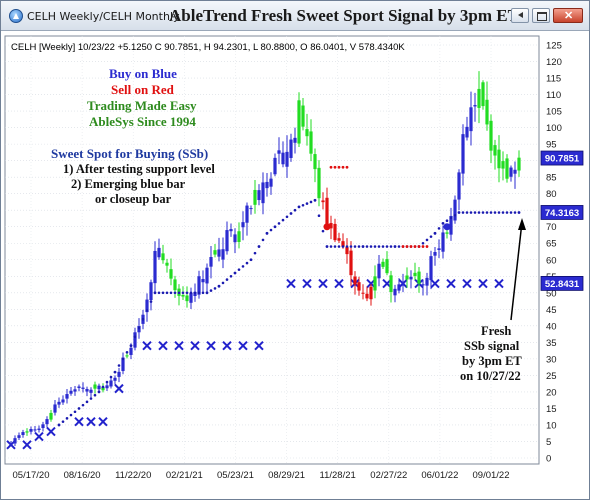 The width and height of the screenshot is (590, 500). I want to click on close-button, so click(568, 15).